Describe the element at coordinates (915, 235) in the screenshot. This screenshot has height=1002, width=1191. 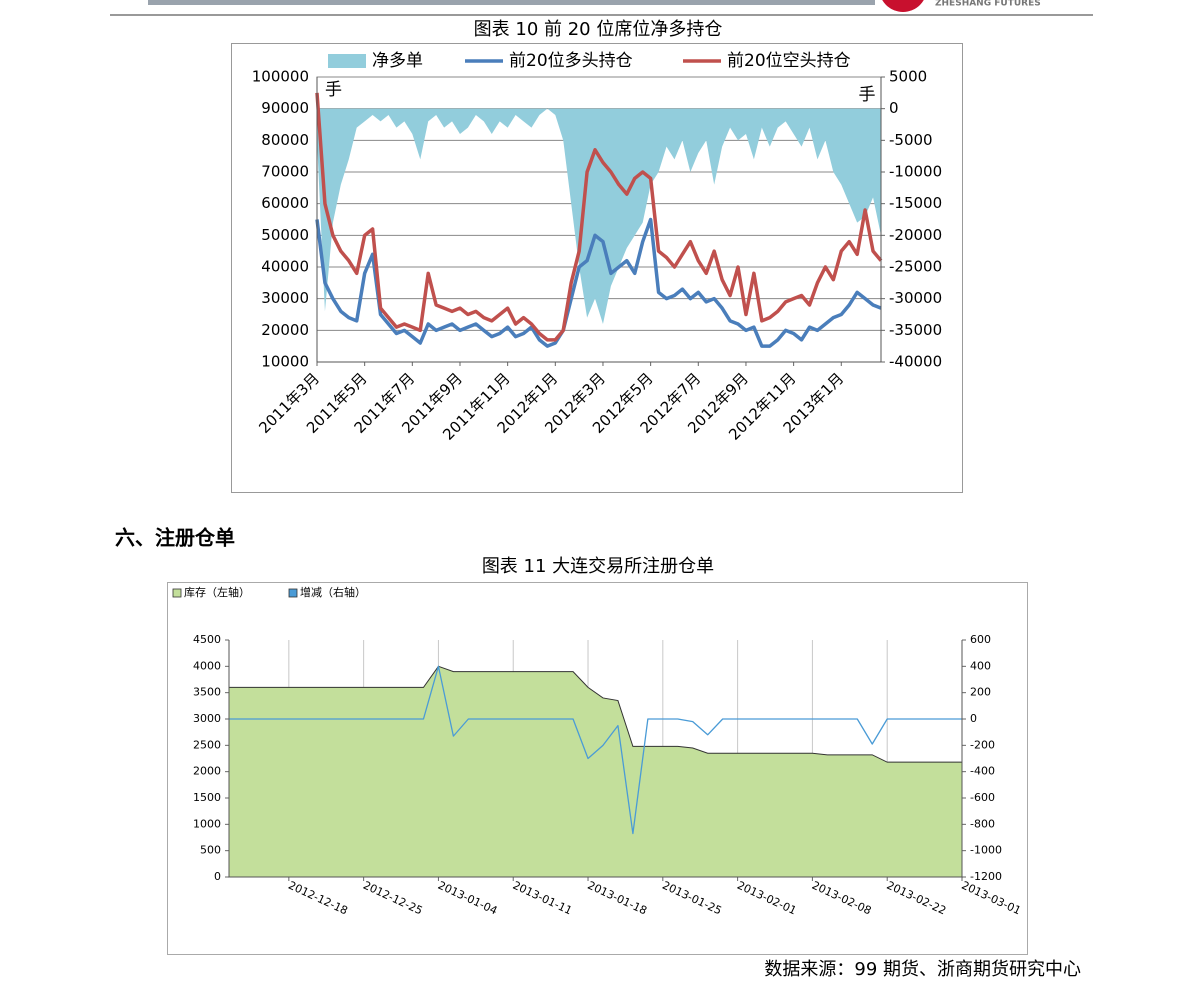
I see `y2-tick-label: -20000` at that location.